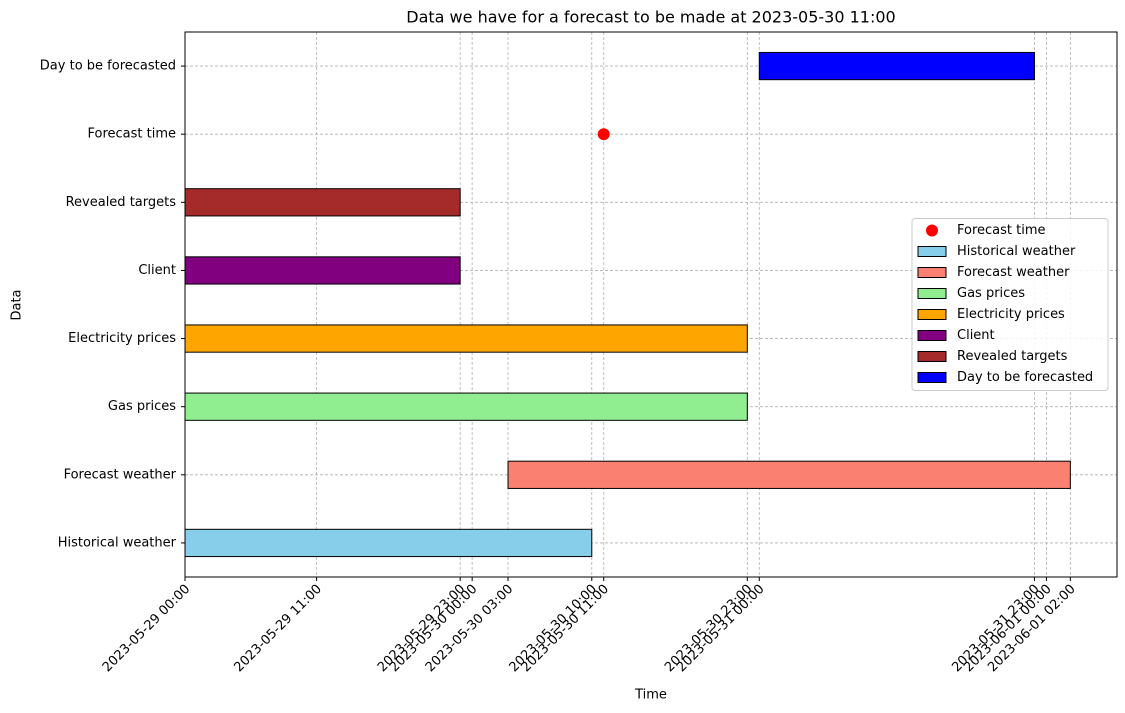  Describe the element at coordinates (1011, 314) in the screenshot. I see `legend-label: Electricity prices` at that location.